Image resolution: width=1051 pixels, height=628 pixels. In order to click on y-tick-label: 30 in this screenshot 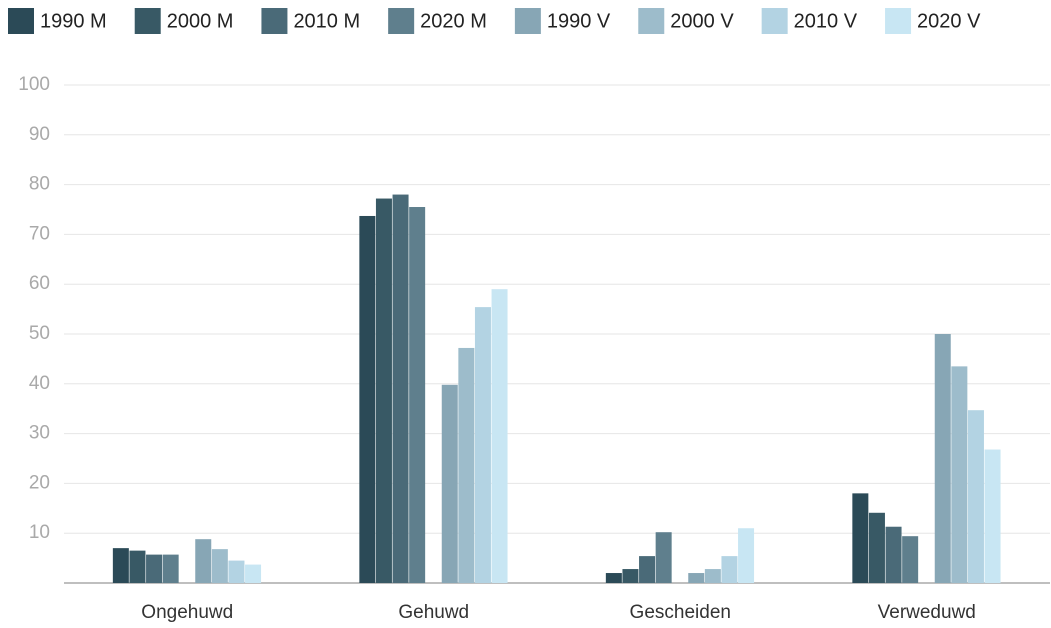, I will do `click(39, 433)`.